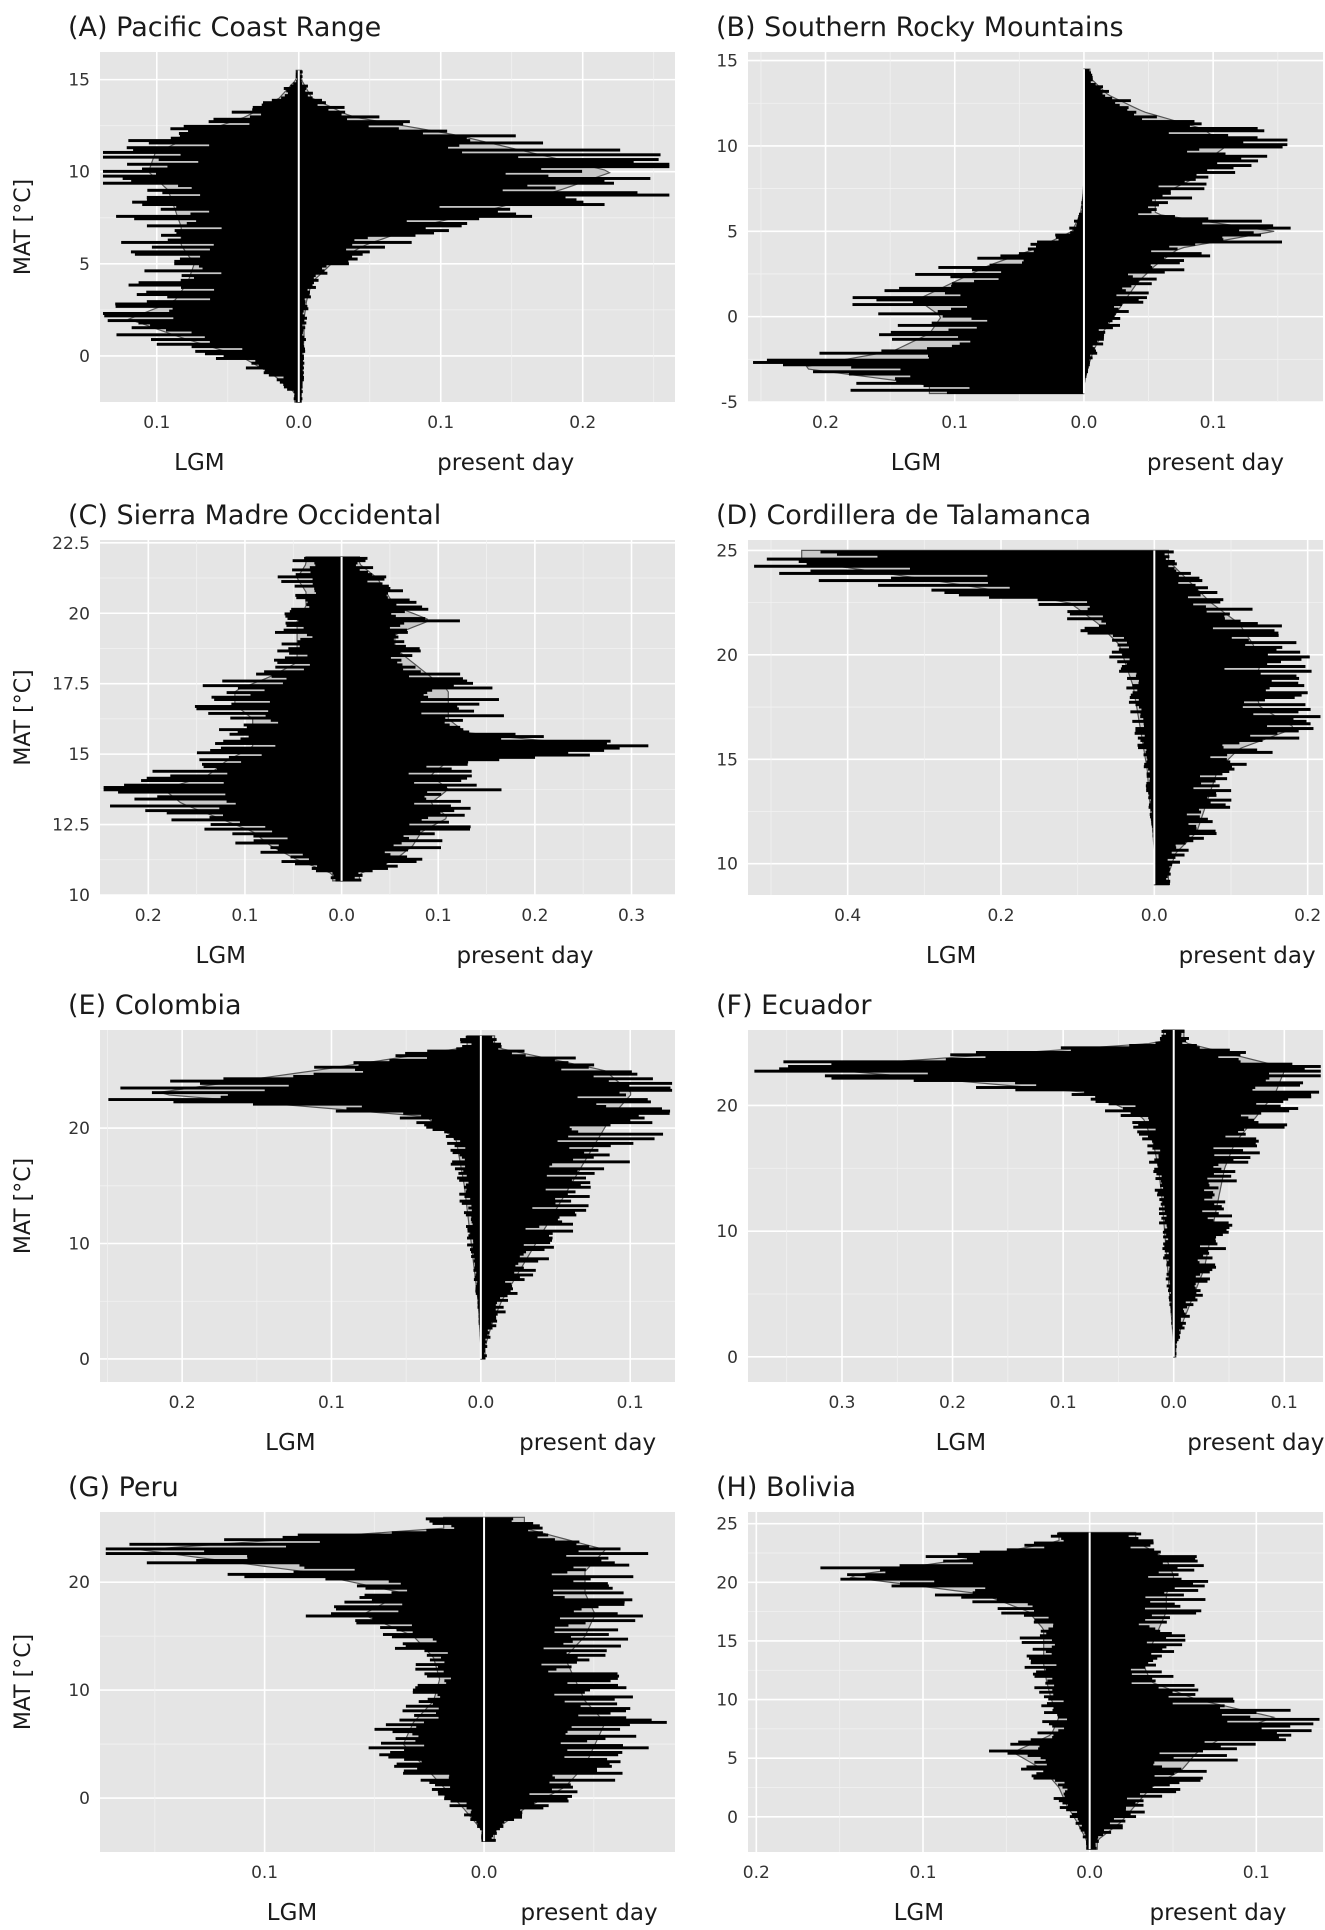 Image resolution: width=1325 pixels, height=1930 pixels. What do you see at coordinates (79, 81) in the screenshot?
I see `y-tick-label: 15` at bounding box center [79, 81].